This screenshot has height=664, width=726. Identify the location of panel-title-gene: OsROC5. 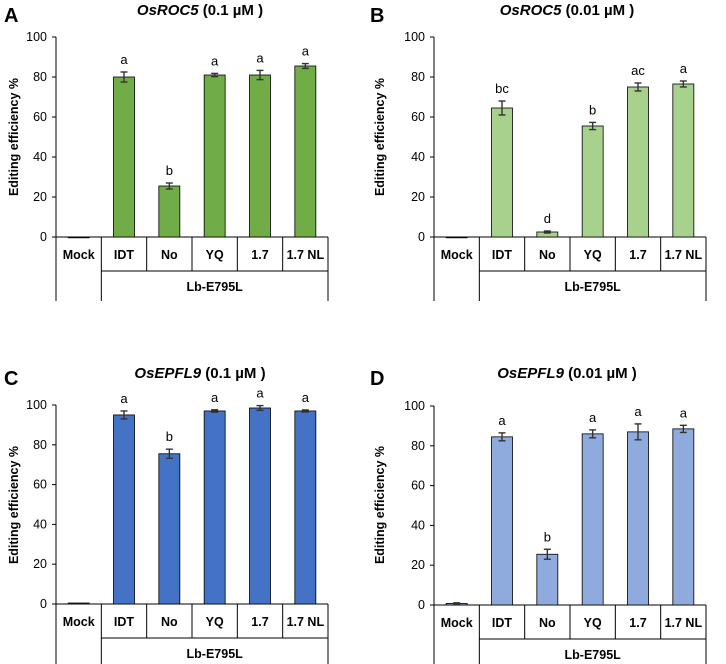
(531, 10).